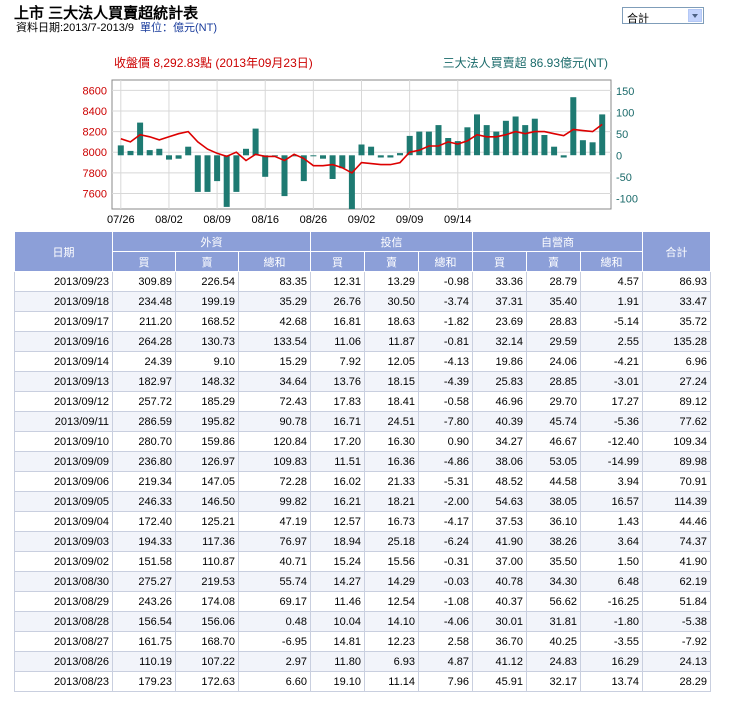 Image resolution: width=735 pixels, height=714 pixels. What do you see at coordinates (553, 421) in the screenshot?
I see `cell-dealer-sell: 45.74` at bounding box center [553, 421].